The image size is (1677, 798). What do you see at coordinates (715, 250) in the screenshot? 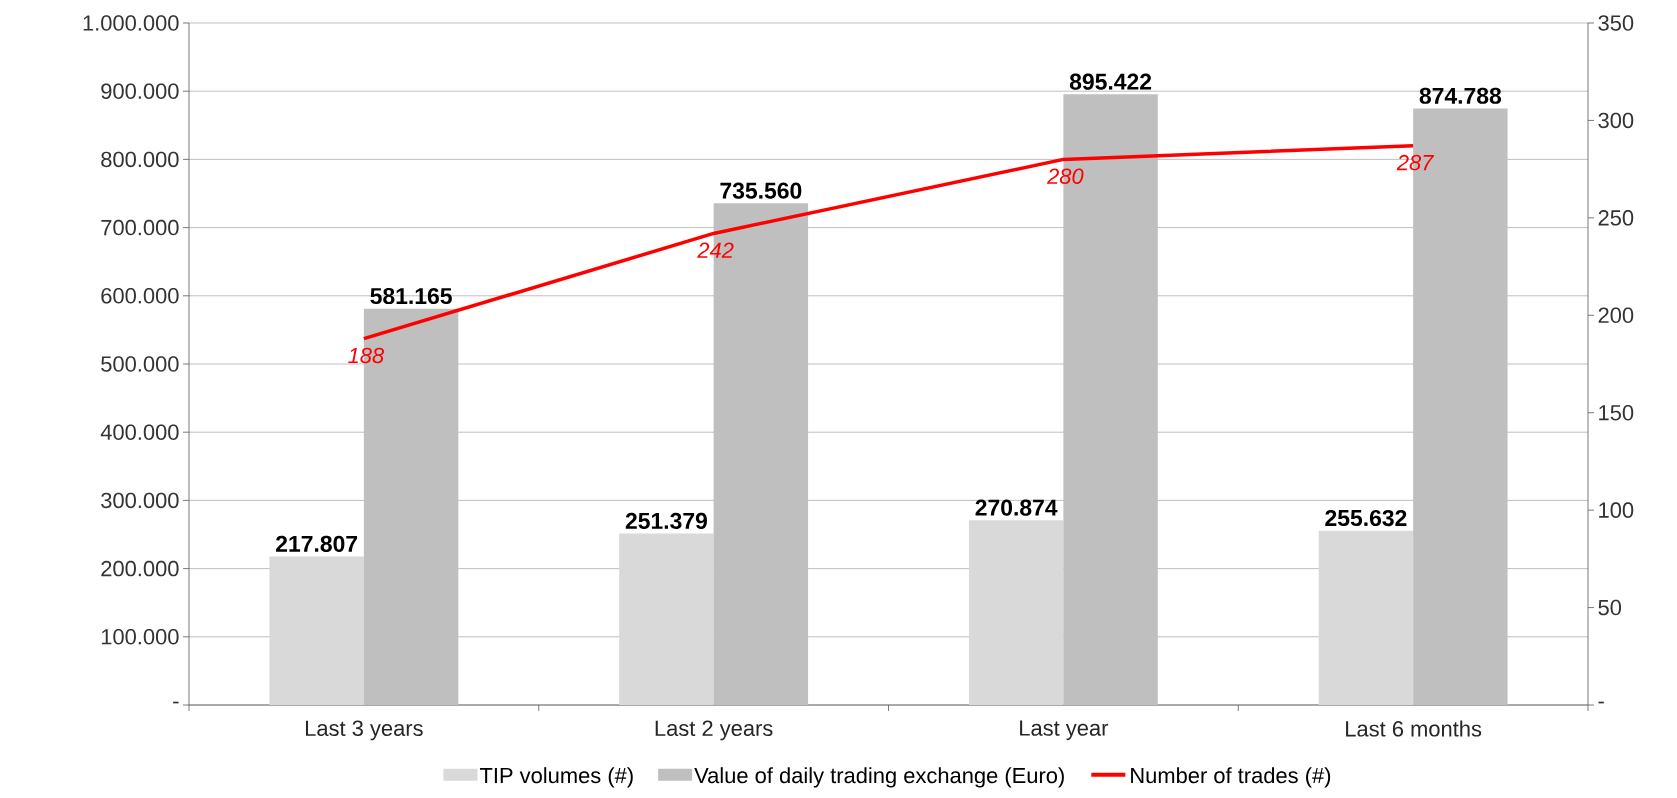
I see `data-label: 242` at bounding box center [715, 250].